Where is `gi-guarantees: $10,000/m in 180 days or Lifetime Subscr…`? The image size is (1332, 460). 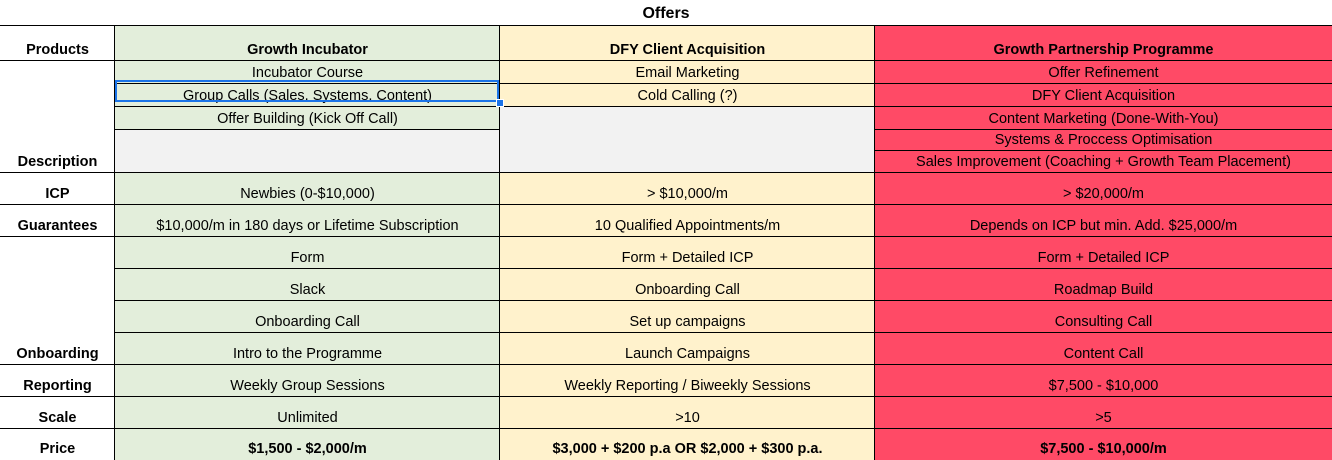
gi-guarantees: $10,000/m in 180 days or Lifetime Subscr… is located at coordinates (307, 221).